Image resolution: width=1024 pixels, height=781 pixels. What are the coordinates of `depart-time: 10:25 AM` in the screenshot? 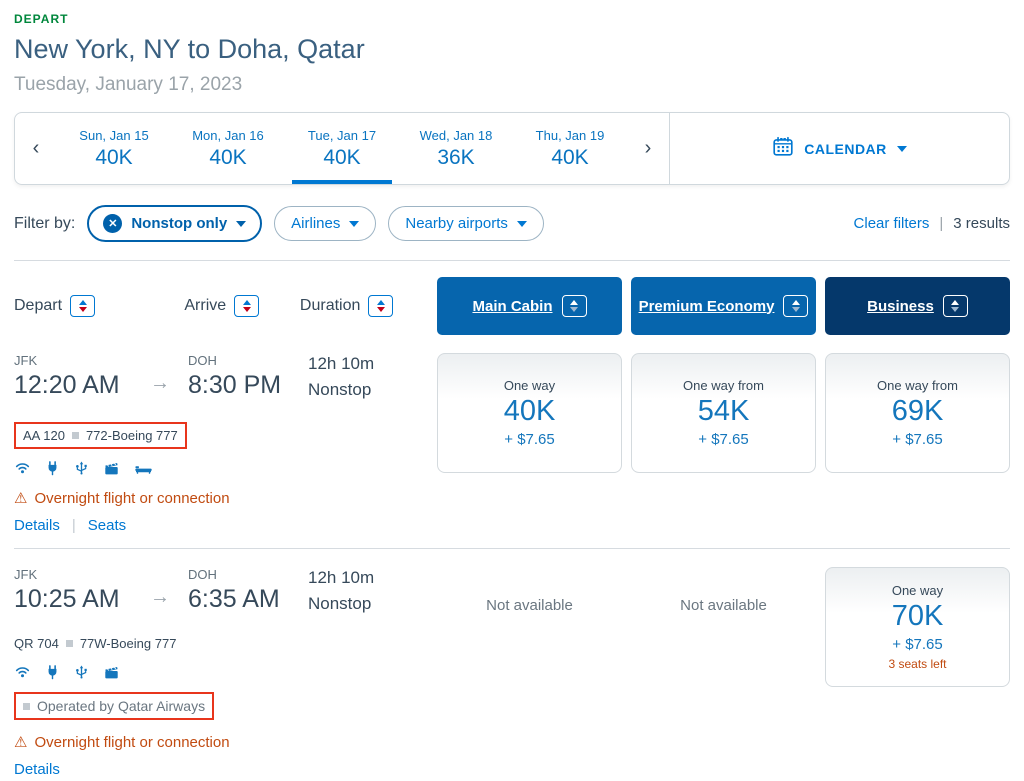 It's located at (67, 599).